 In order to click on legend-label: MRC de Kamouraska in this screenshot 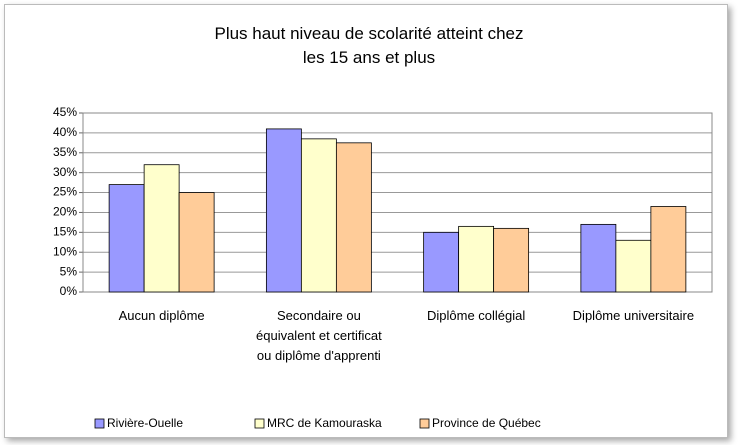, I will do `click(324, 423)`.